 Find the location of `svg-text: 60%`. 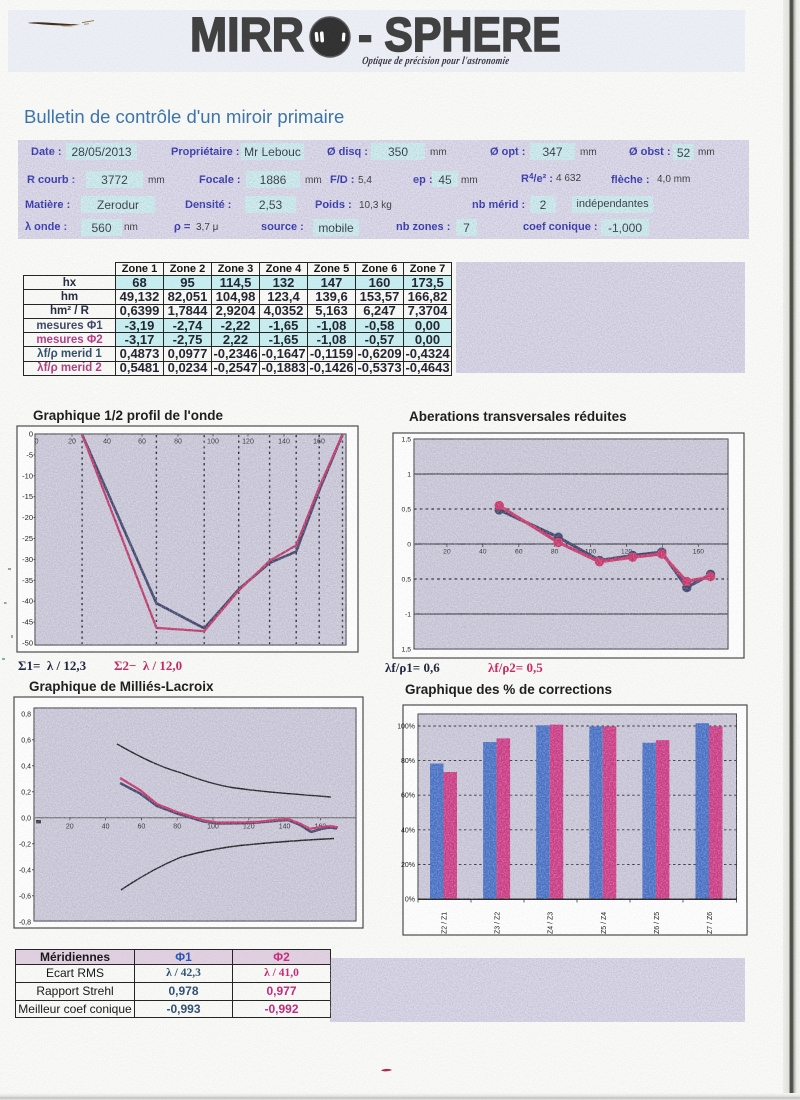

svg-text: 60% is located at coordinates (408, 796).